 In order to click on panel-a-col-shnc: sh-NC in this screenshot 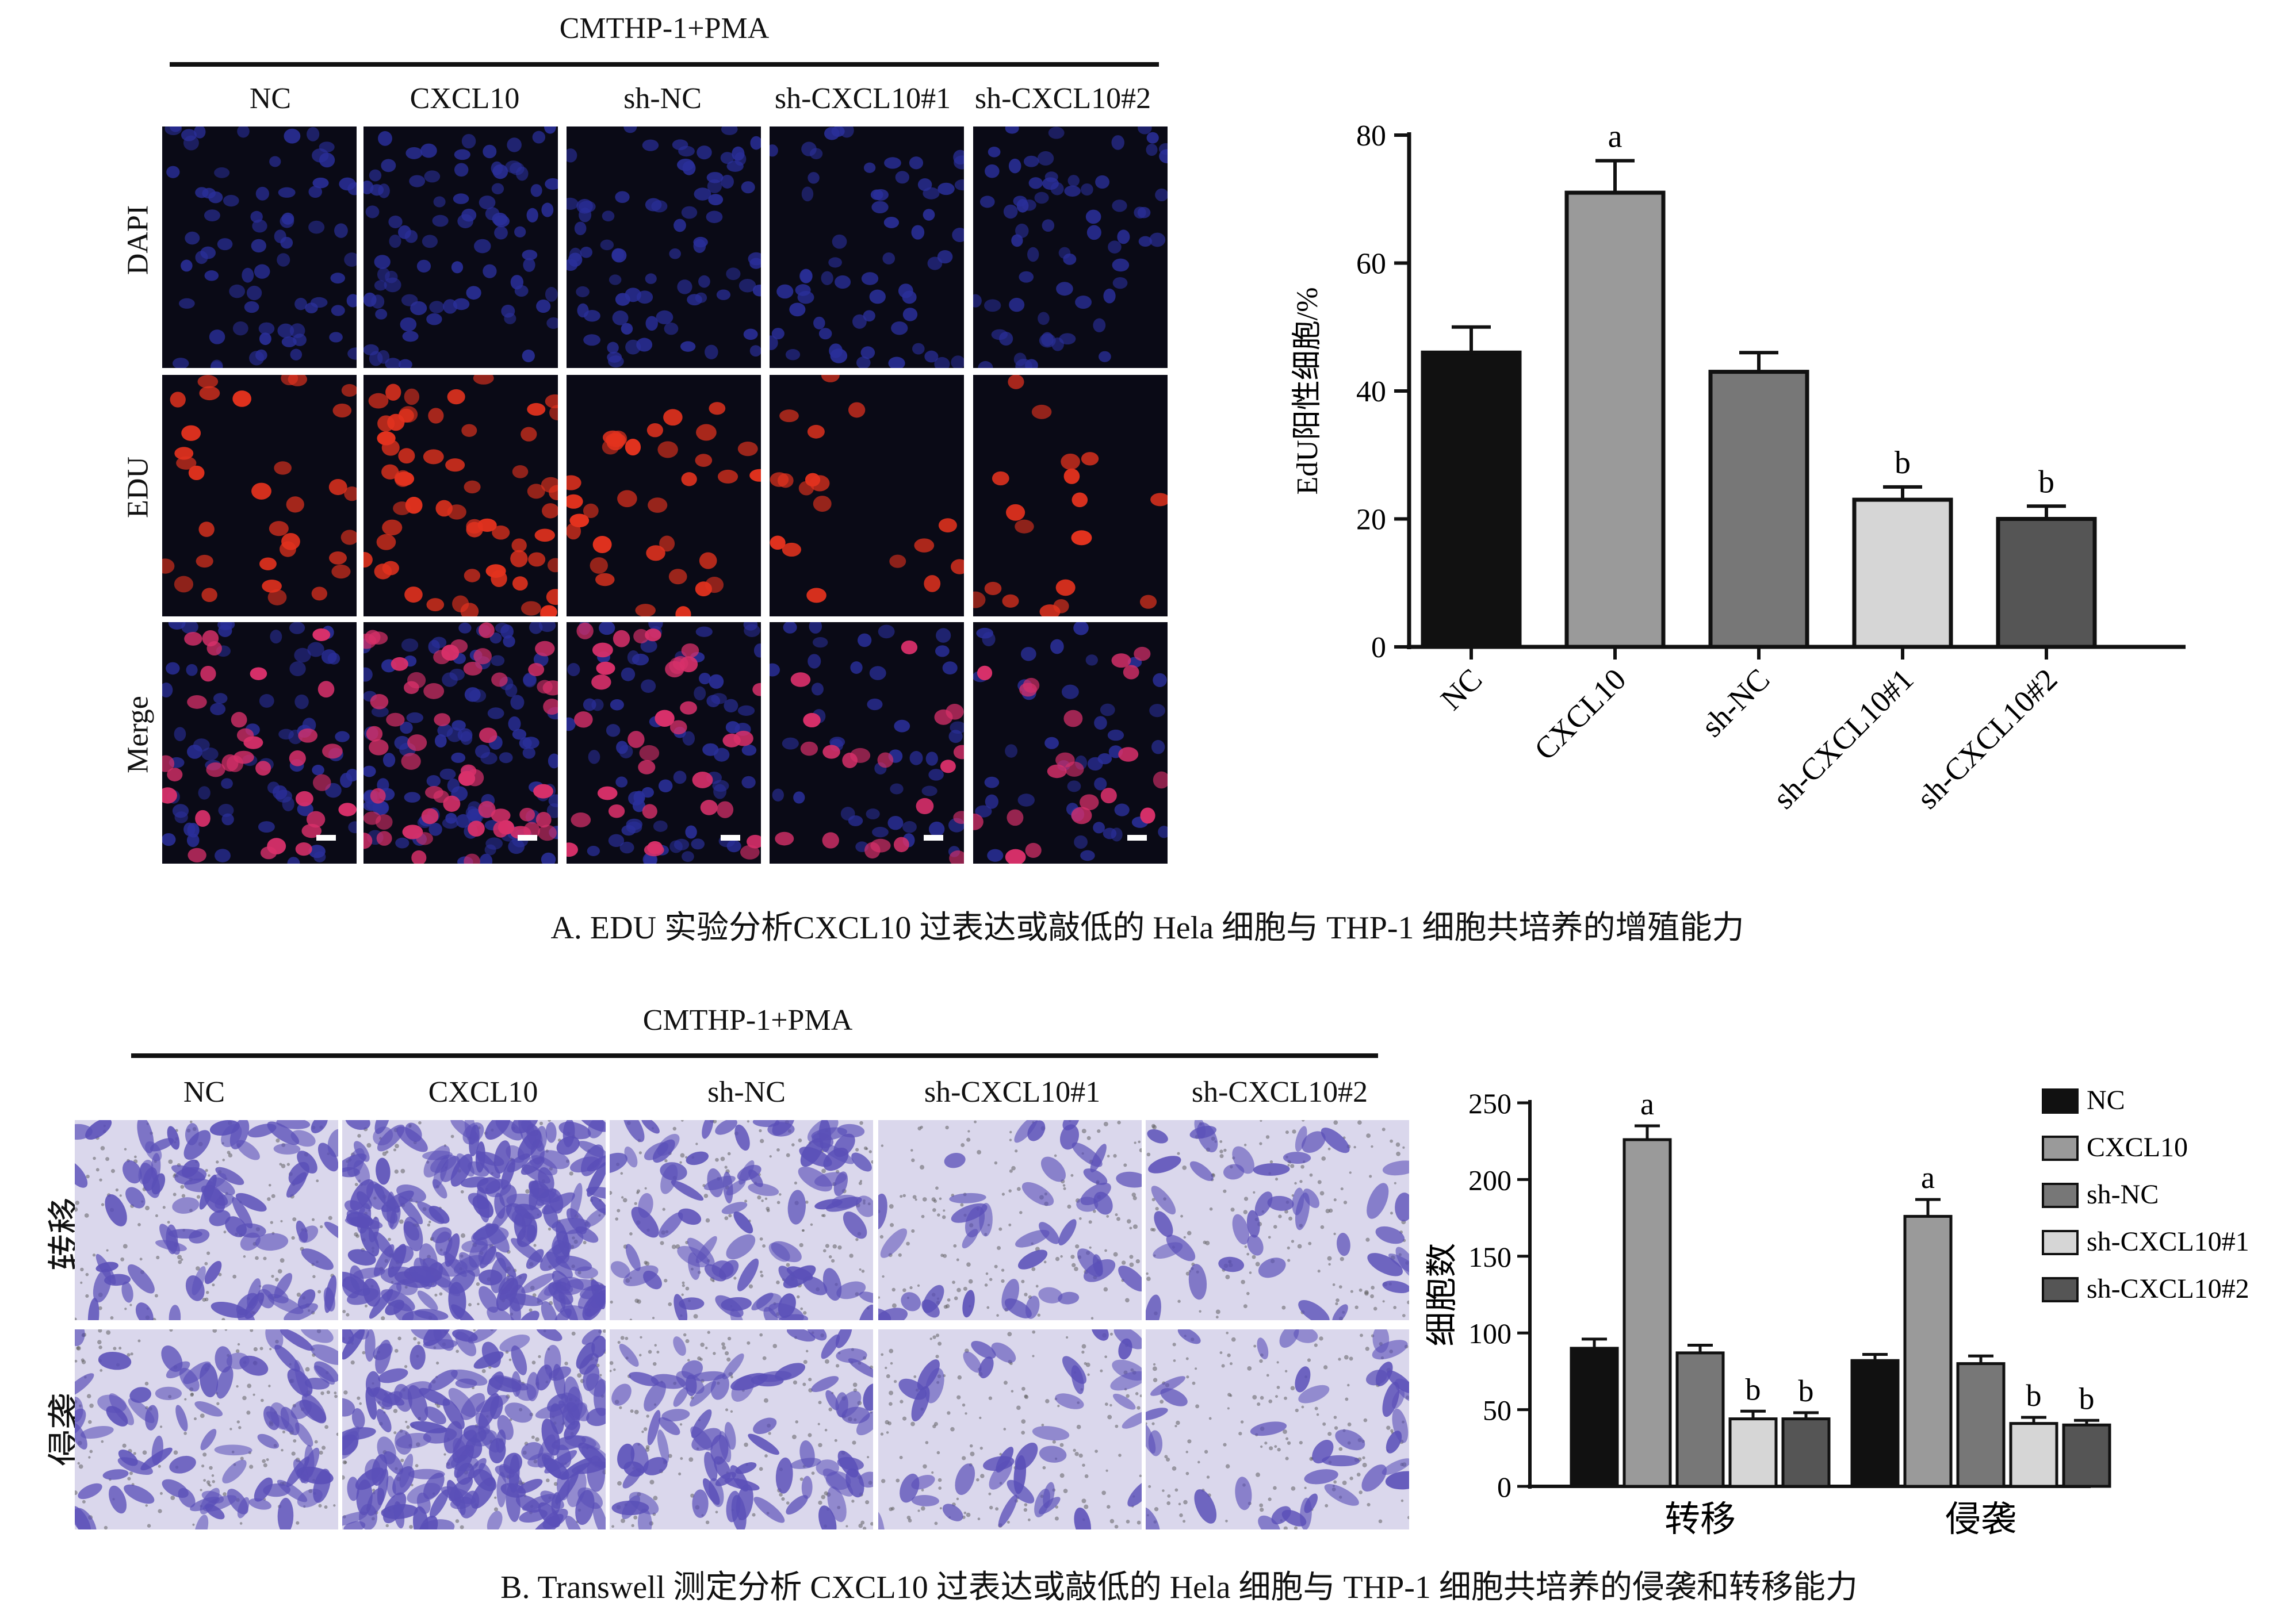, I will do `click(662, 98)`.